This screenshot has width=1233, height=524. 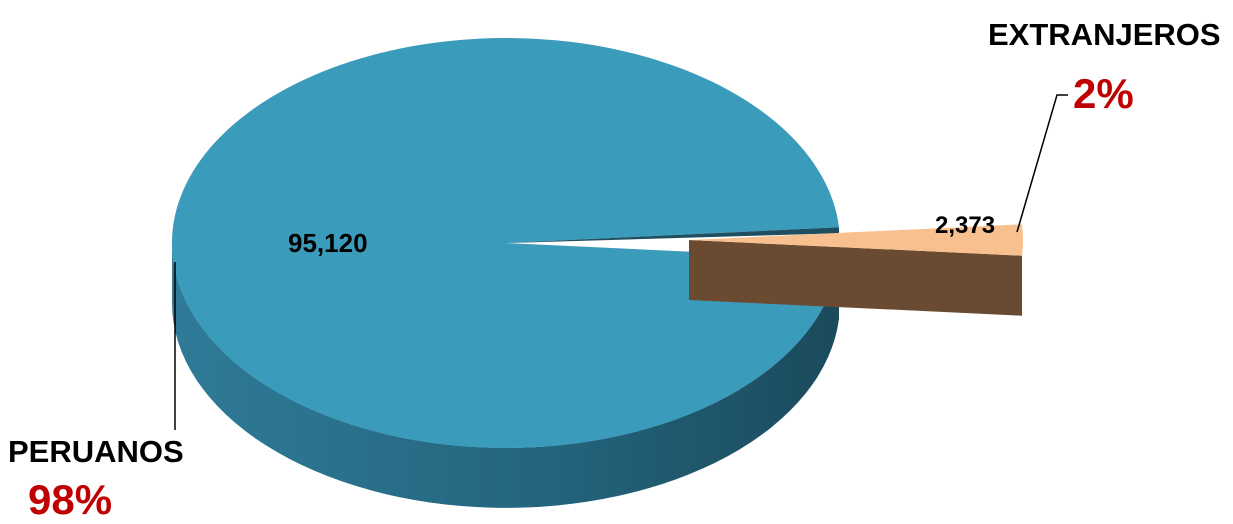 What do you see at coordinates (70, 499) in the screenshot?
I see `percent-label-peruanos: 98%` at bounding box center [70, 499].